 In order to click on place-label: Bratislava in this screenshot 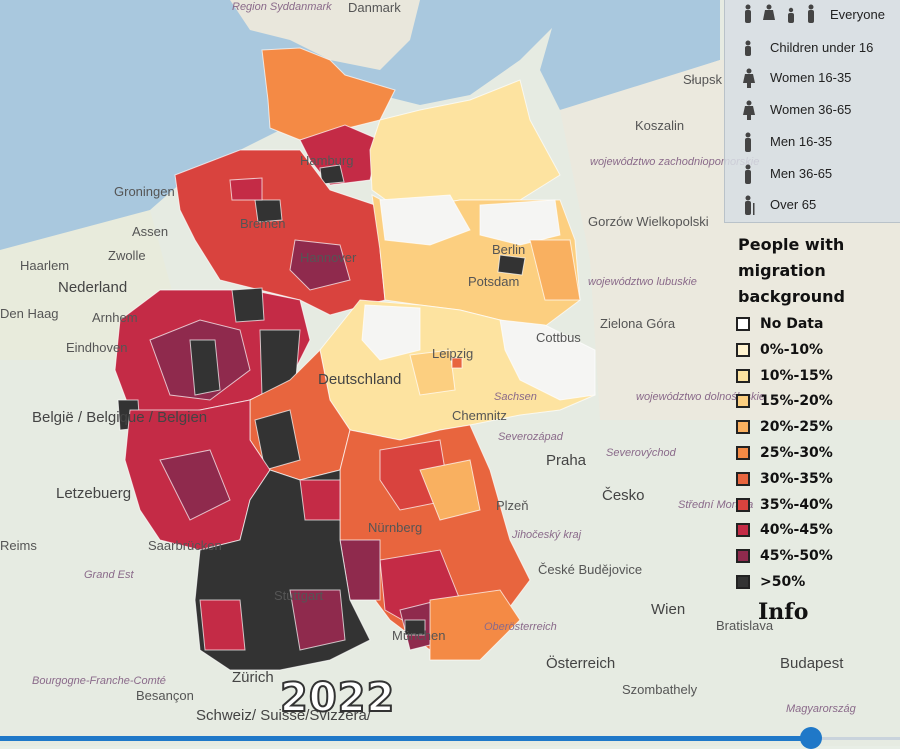, I will do `click(745, 625)`.